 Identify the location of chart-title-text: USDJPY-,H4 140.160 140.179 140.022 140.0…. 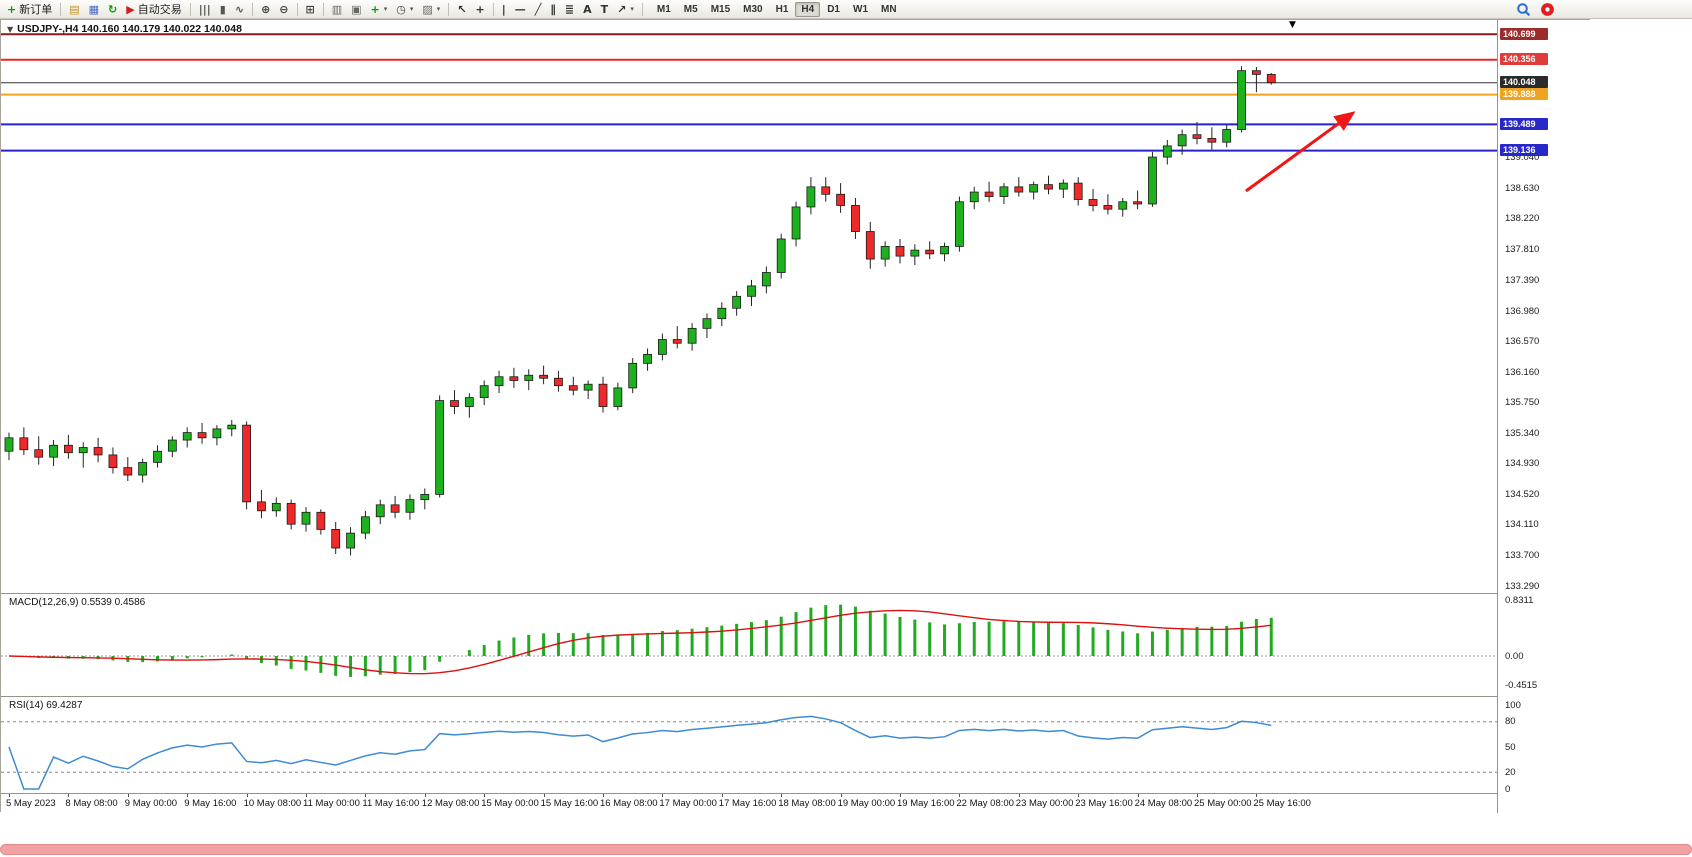
(129, 29).